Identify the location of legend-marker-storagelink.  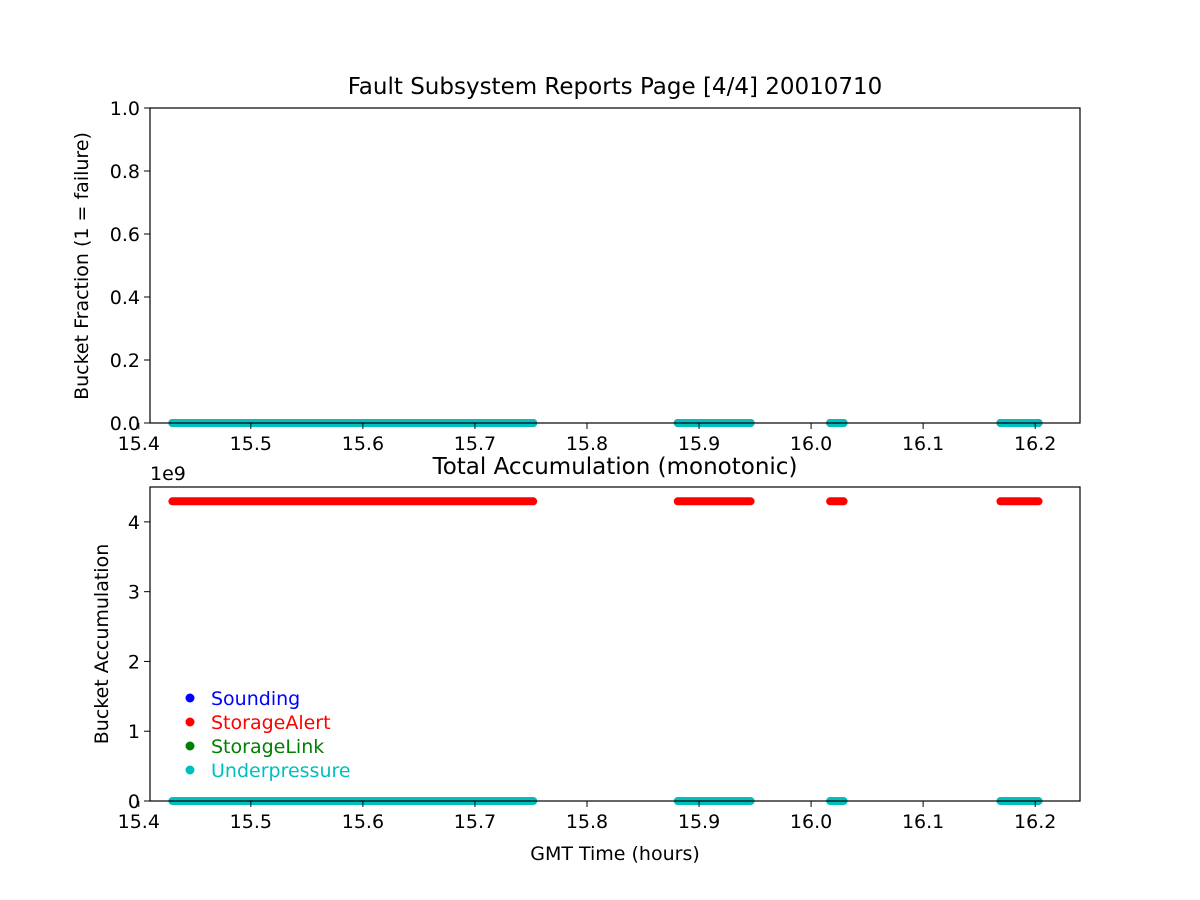
(190, 746).